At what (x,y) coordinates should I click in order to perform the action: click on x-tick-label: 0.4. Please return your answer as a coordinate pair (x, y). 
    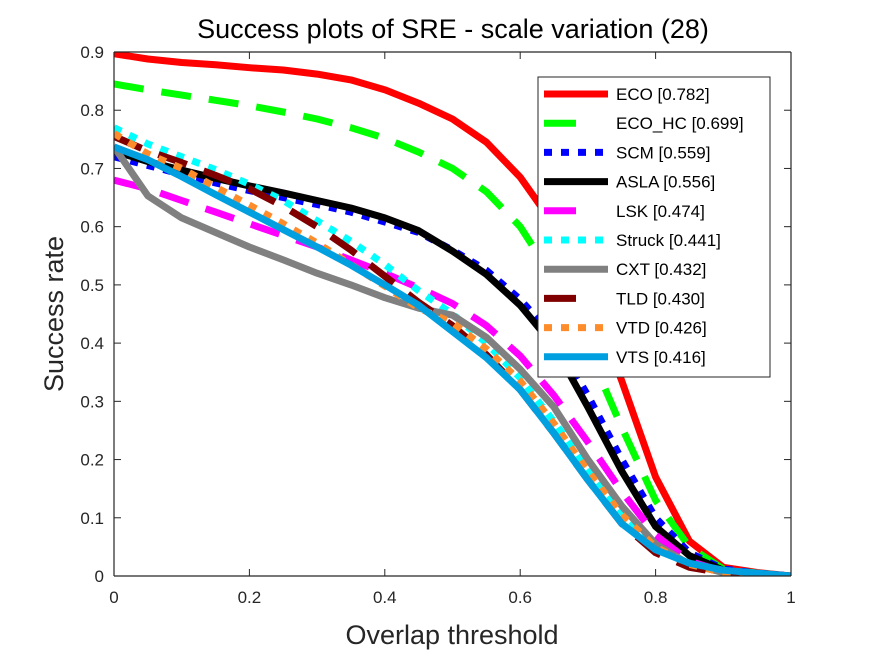
    Looking at the image, I should click on (385, 597).